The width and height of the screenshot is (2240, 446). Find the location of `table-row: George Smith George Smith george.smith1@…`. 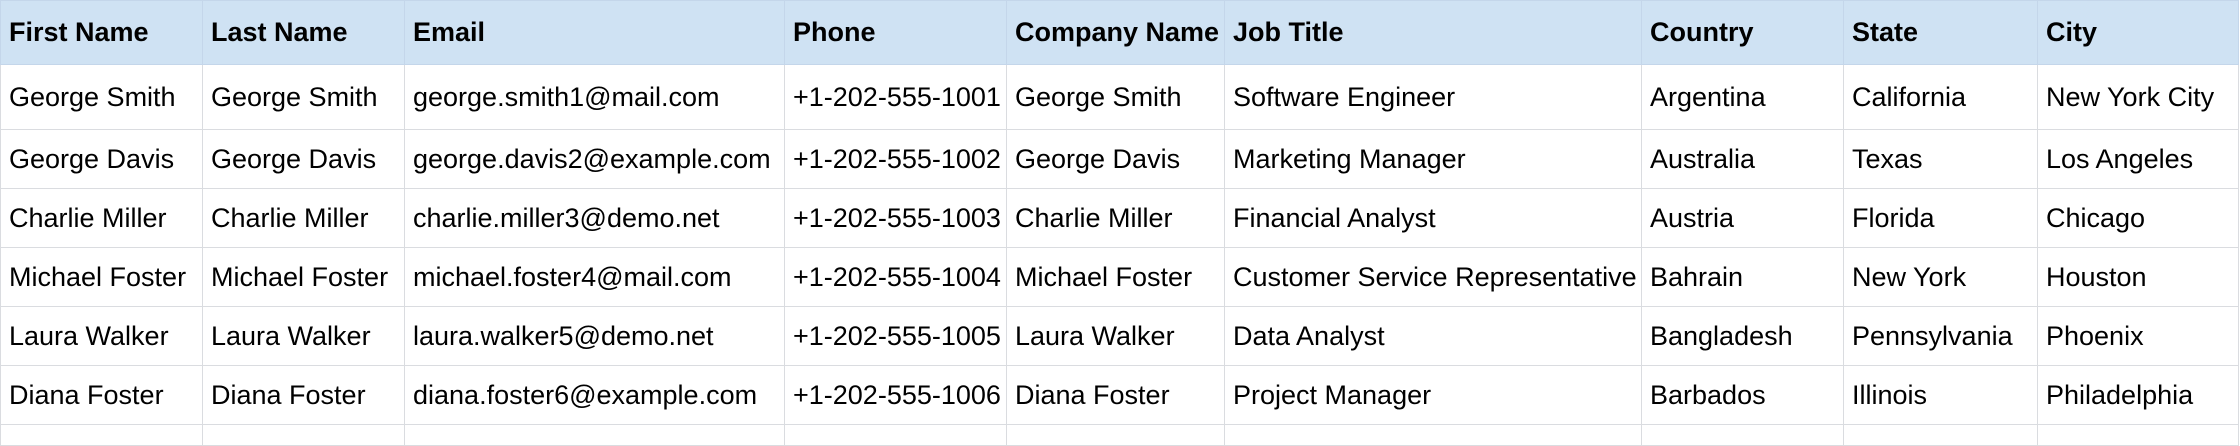

table-row: George Smith George Smith george.smith1@… is located at coordinates (1119, 97).